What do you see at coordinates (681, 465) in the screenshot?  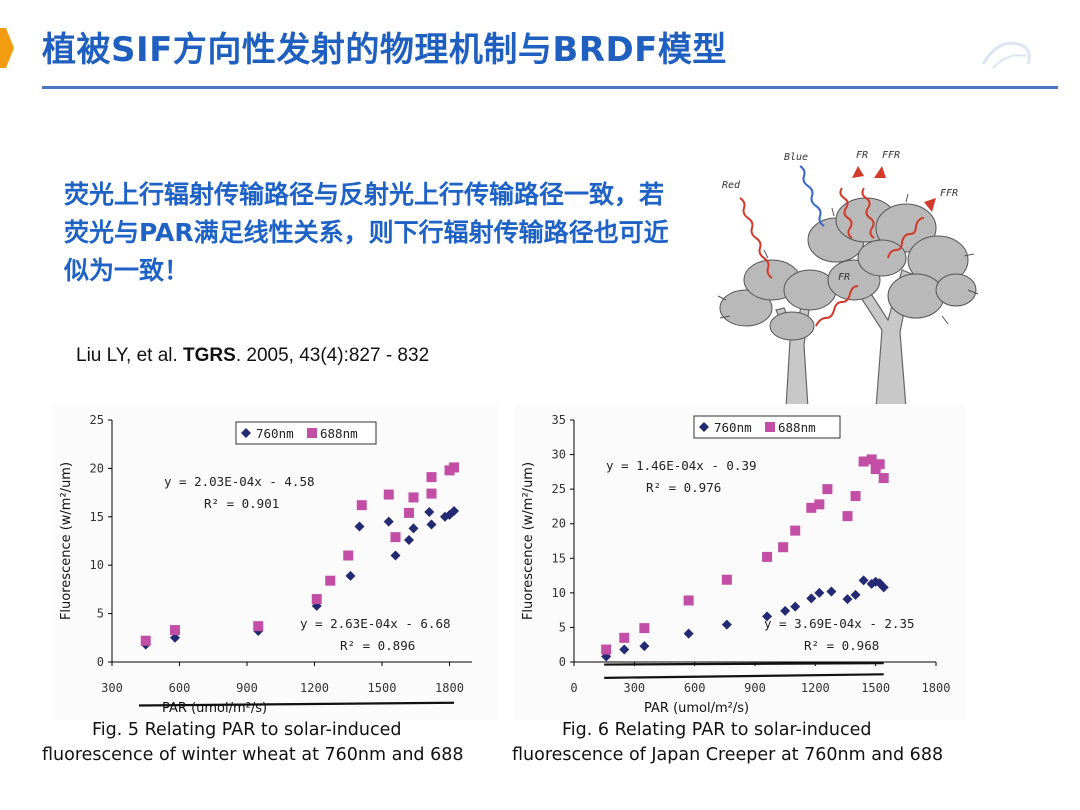 I see `equation-760nm: y = 1.46E-04x - 0.39` at bounding box center [681, 465].